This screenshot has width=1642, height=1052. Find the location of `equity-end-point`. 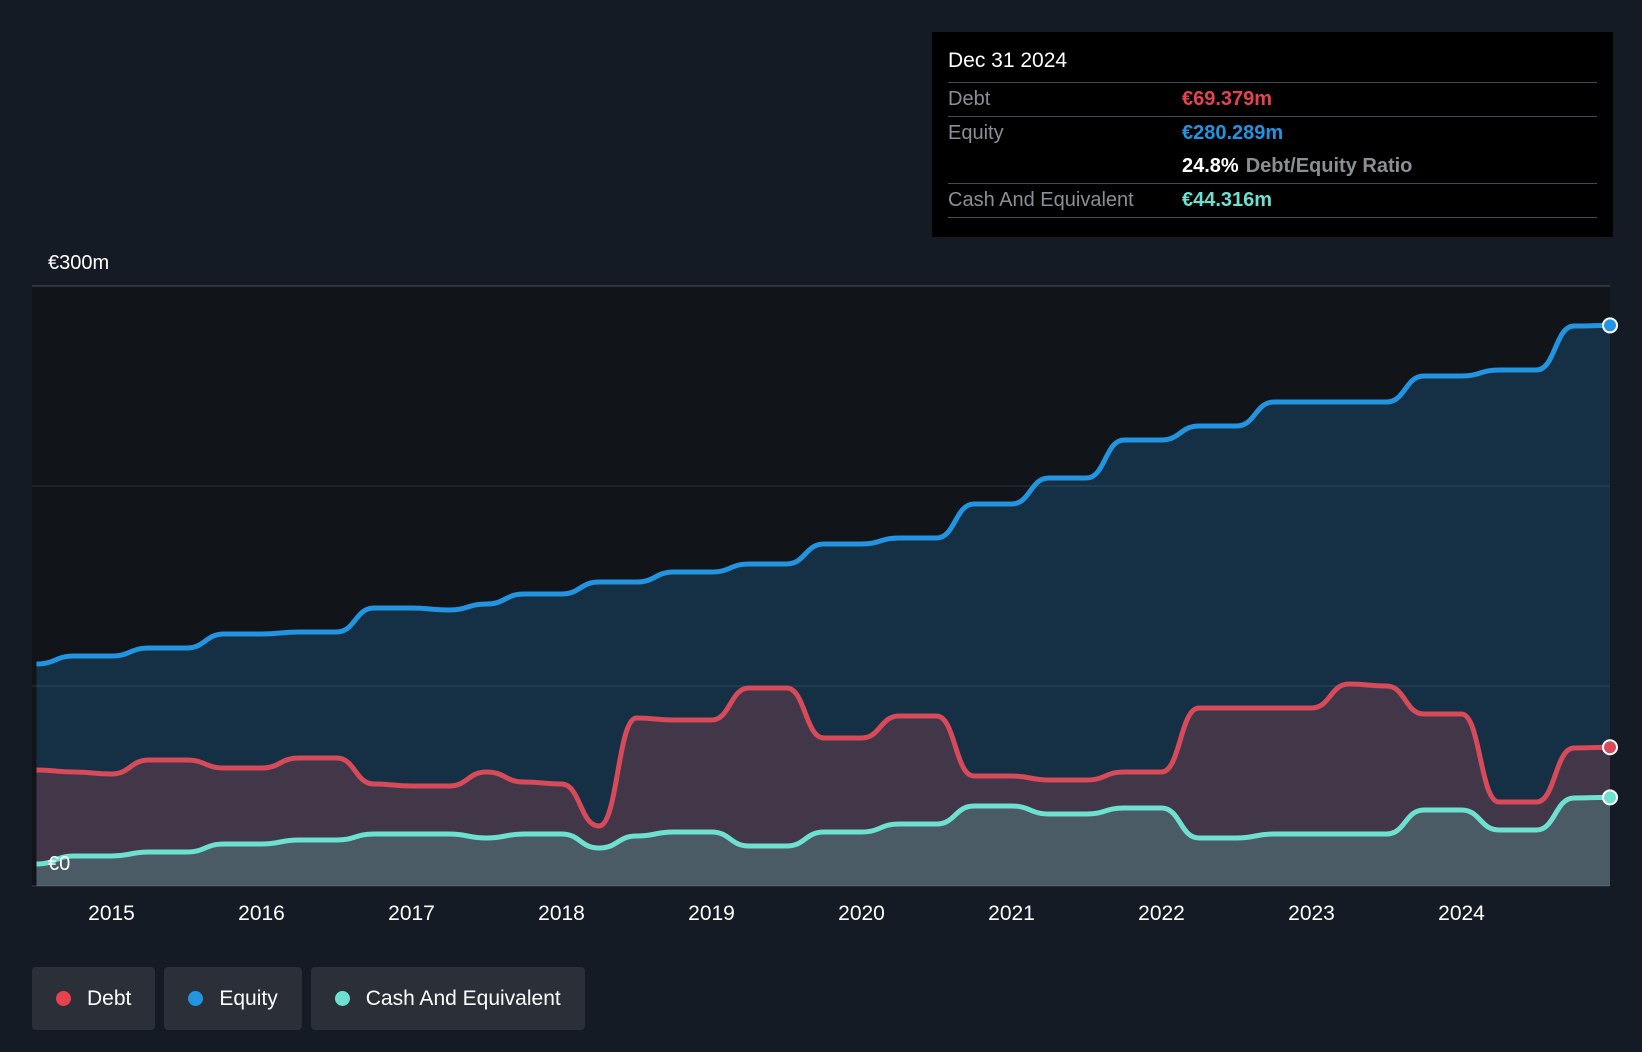

equity-end-point is located at coordinates (1610, 325).